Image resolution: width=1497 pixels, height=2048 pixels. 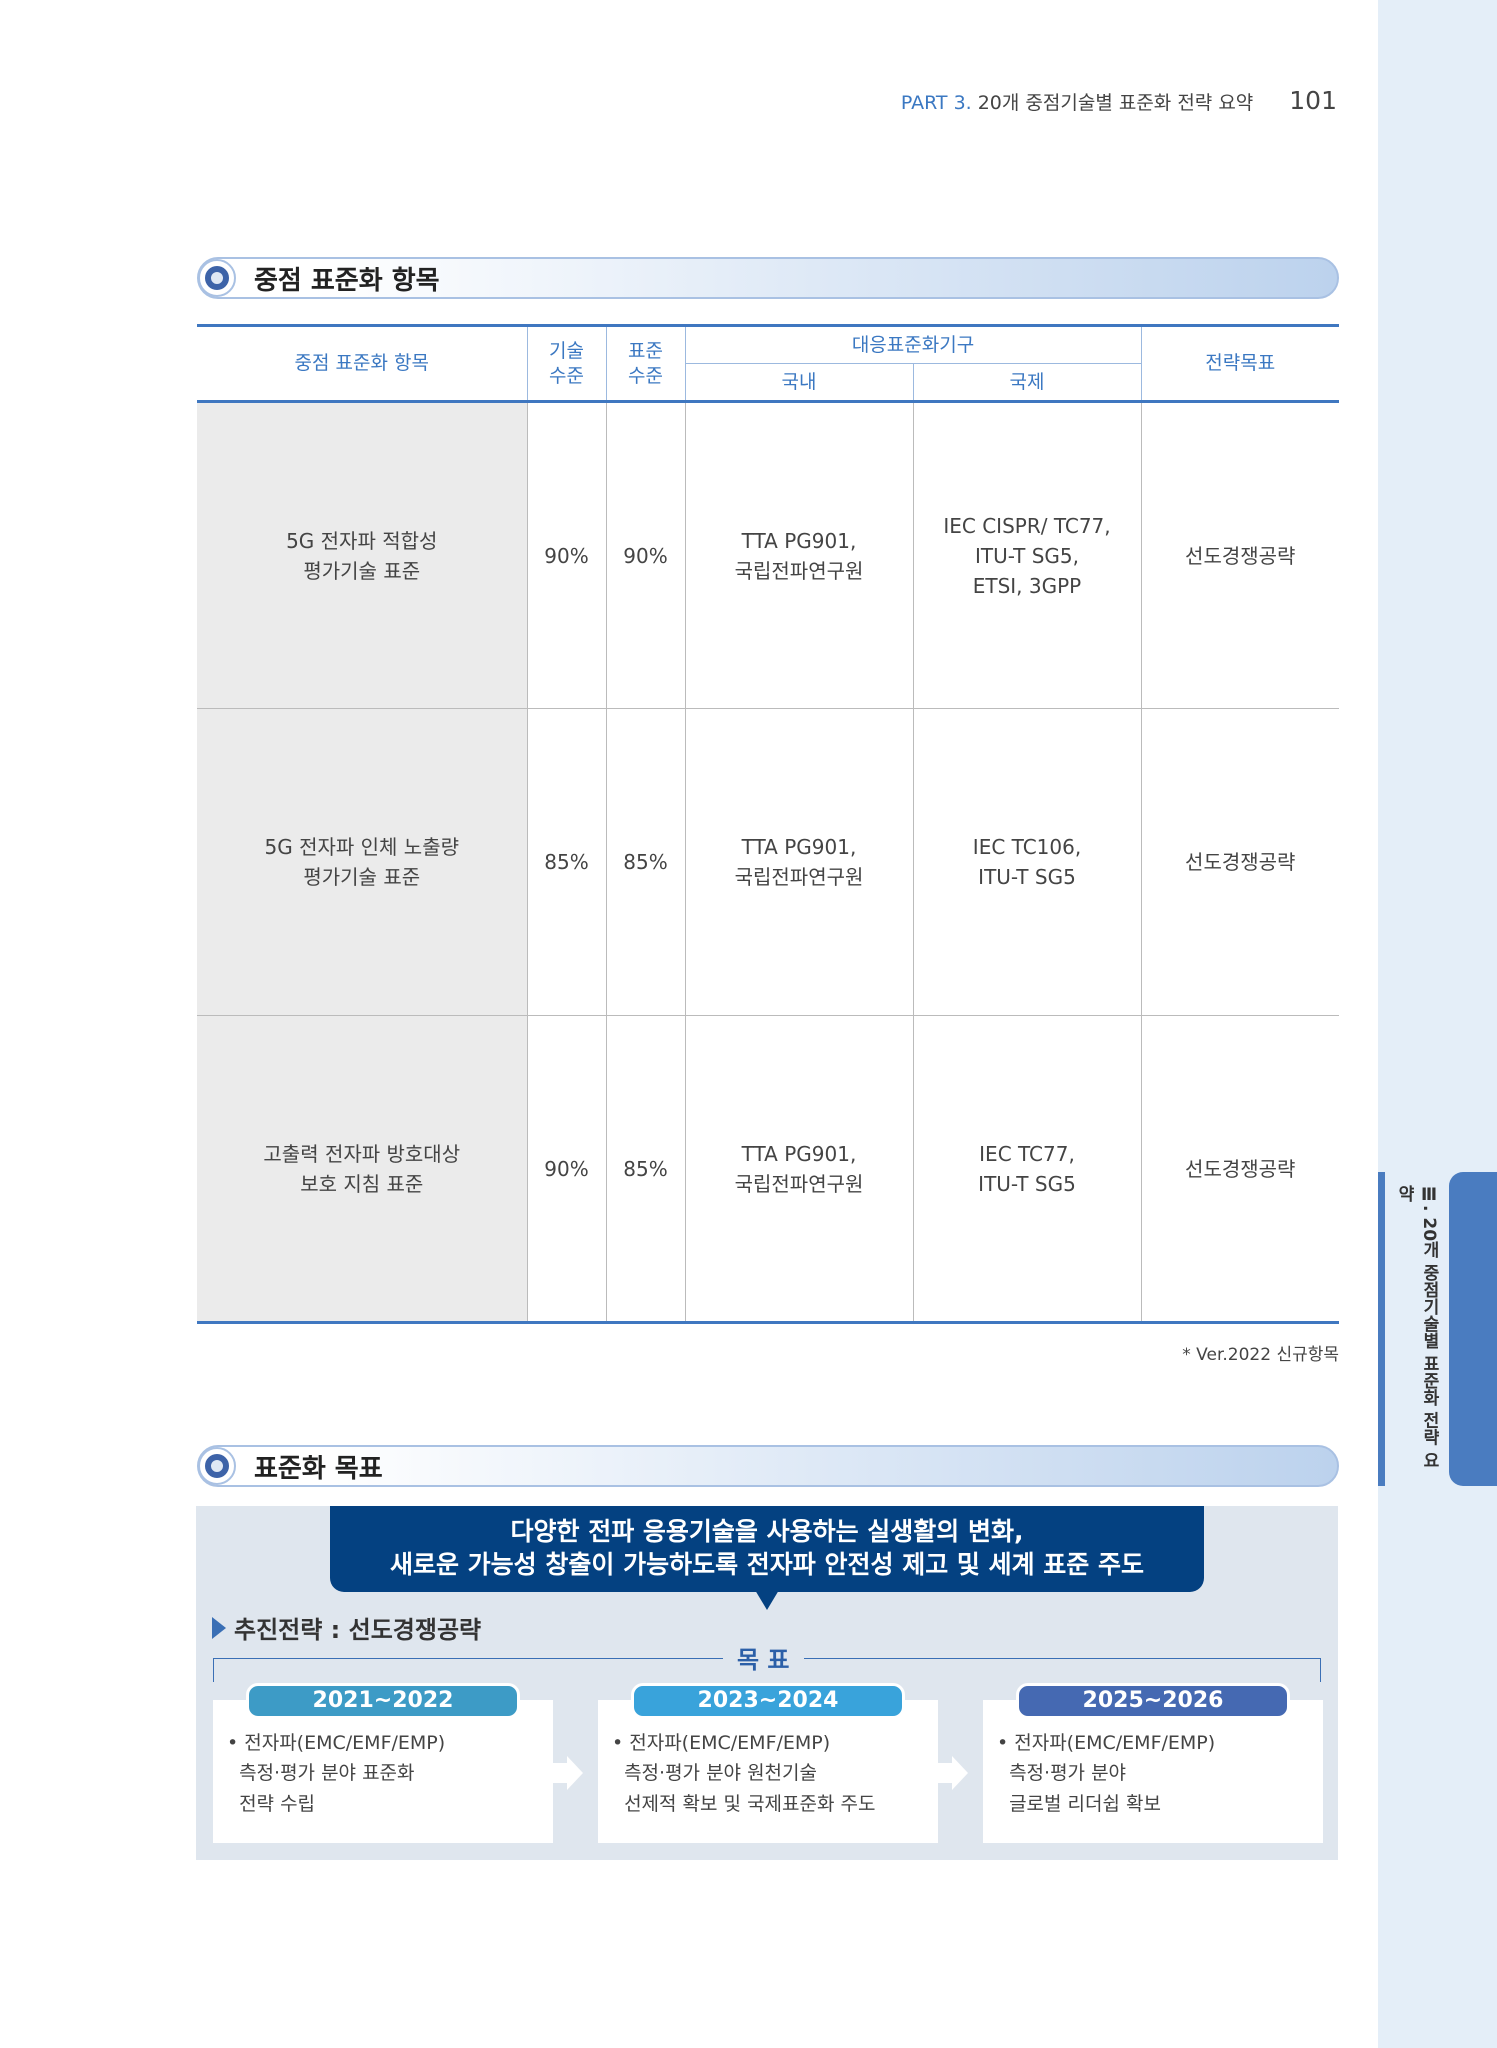 I want to click on cell-item: 5G 전자파 적합성 평가기술 표준, so click(x=362, y=555).